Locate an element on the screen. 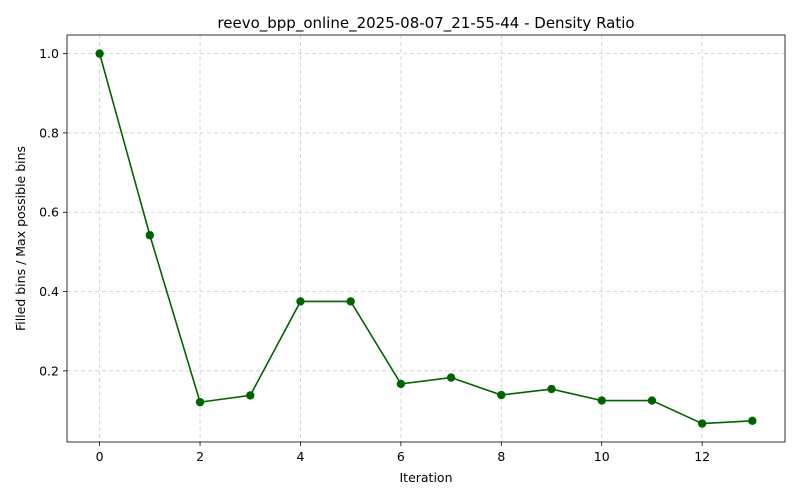 This screenshot has width=800, height=500. x-axis: 0 2 4 6 8 10 12 is located at coordinates (403, 453).